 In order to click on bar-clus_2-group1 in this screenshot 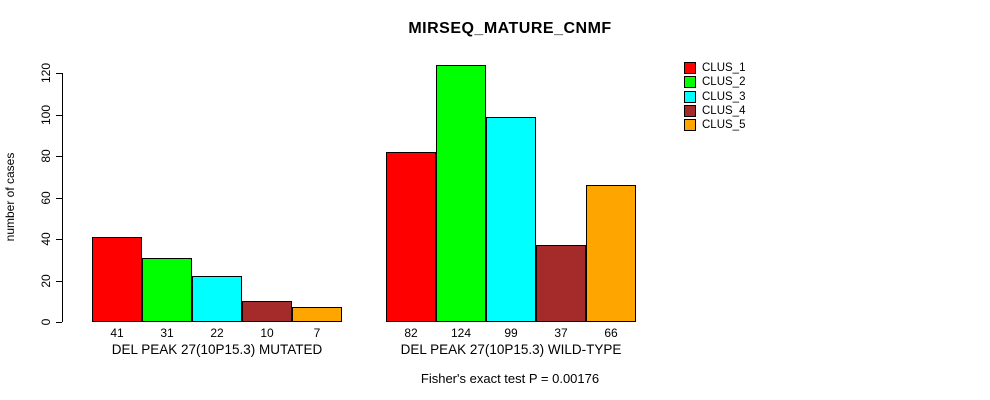, I will do `click(167, 289)`.